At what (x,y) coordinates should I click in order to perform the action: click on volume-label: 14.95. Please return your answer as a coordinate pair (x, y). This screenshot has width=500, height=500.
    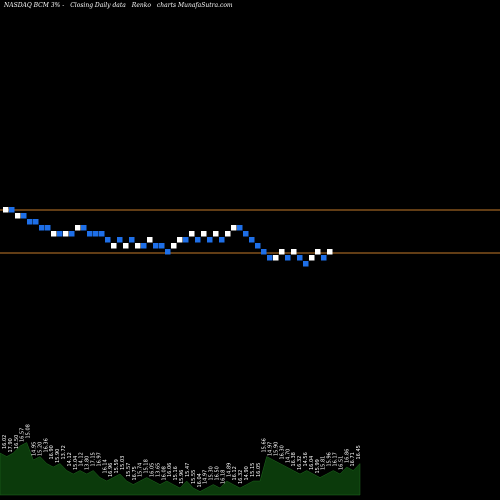
    Looking at the image, I should click on (35, 449).